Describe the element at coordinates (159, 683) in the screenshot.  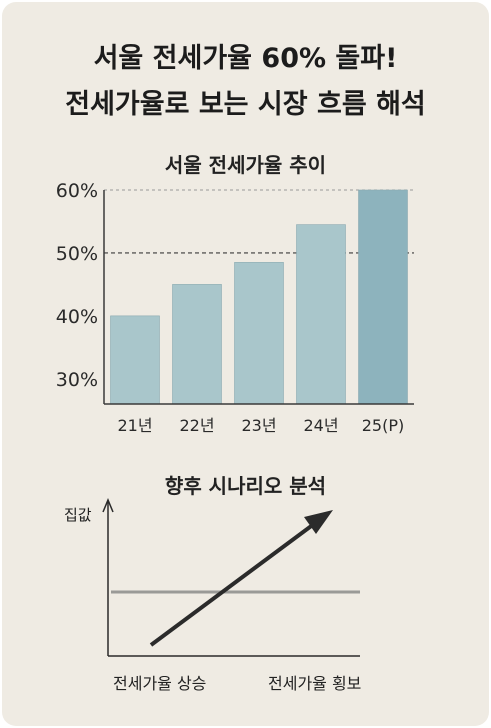
I see `rising-scenario-label: 전세가율 상승` at that location.